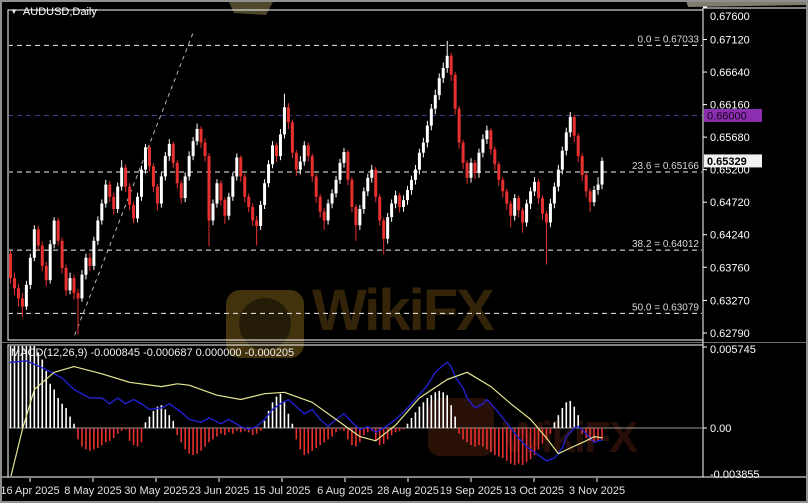 The height and width of the screenshot is (503, 808). I want to click on watermark-logo-small, so click(461, 427).